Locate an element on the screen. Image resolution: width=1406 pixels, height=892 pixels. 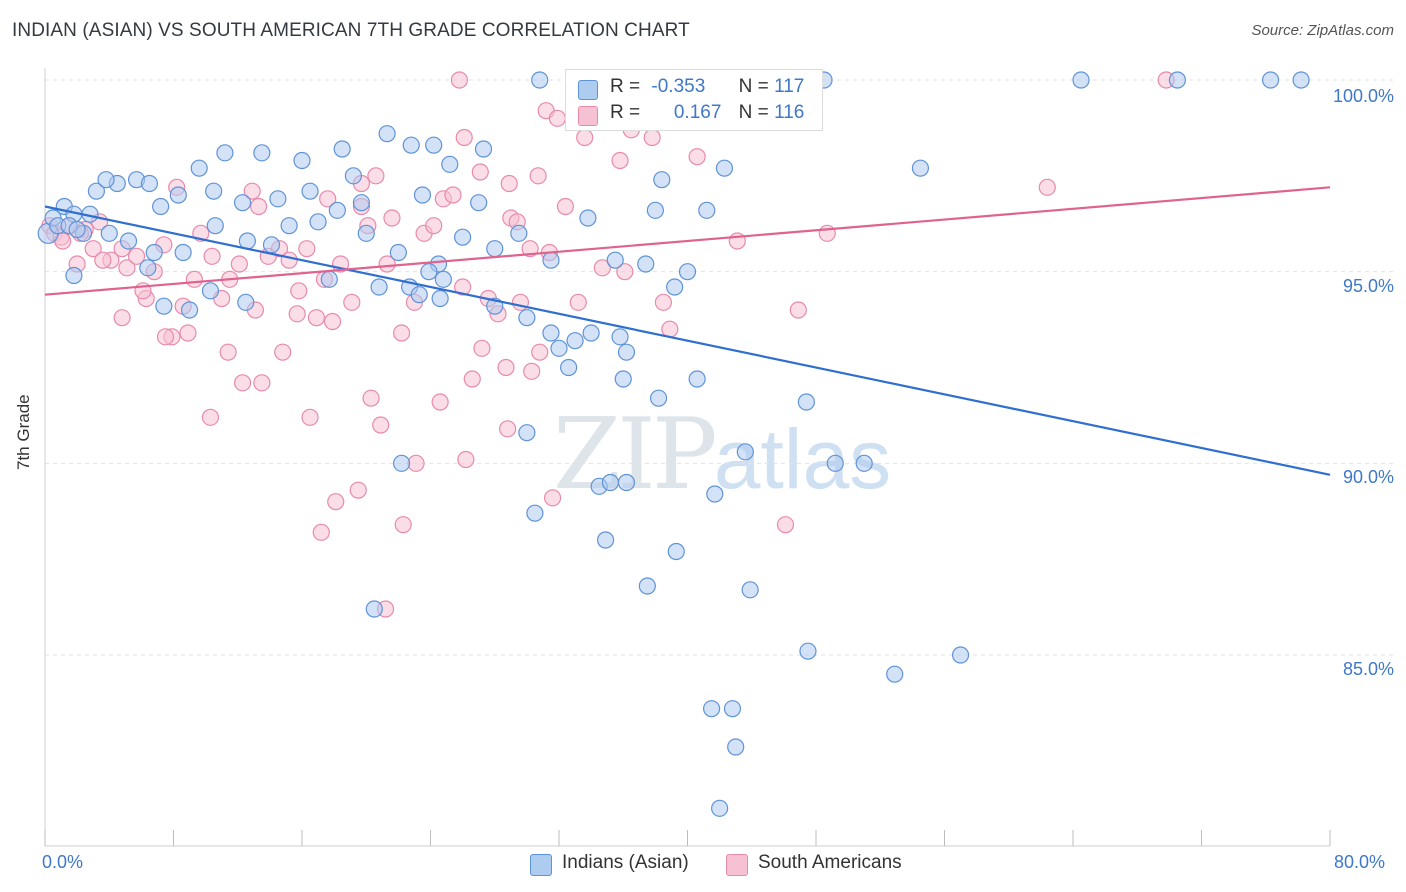
legend-n-label: N = is located at coordinates (753, 86).